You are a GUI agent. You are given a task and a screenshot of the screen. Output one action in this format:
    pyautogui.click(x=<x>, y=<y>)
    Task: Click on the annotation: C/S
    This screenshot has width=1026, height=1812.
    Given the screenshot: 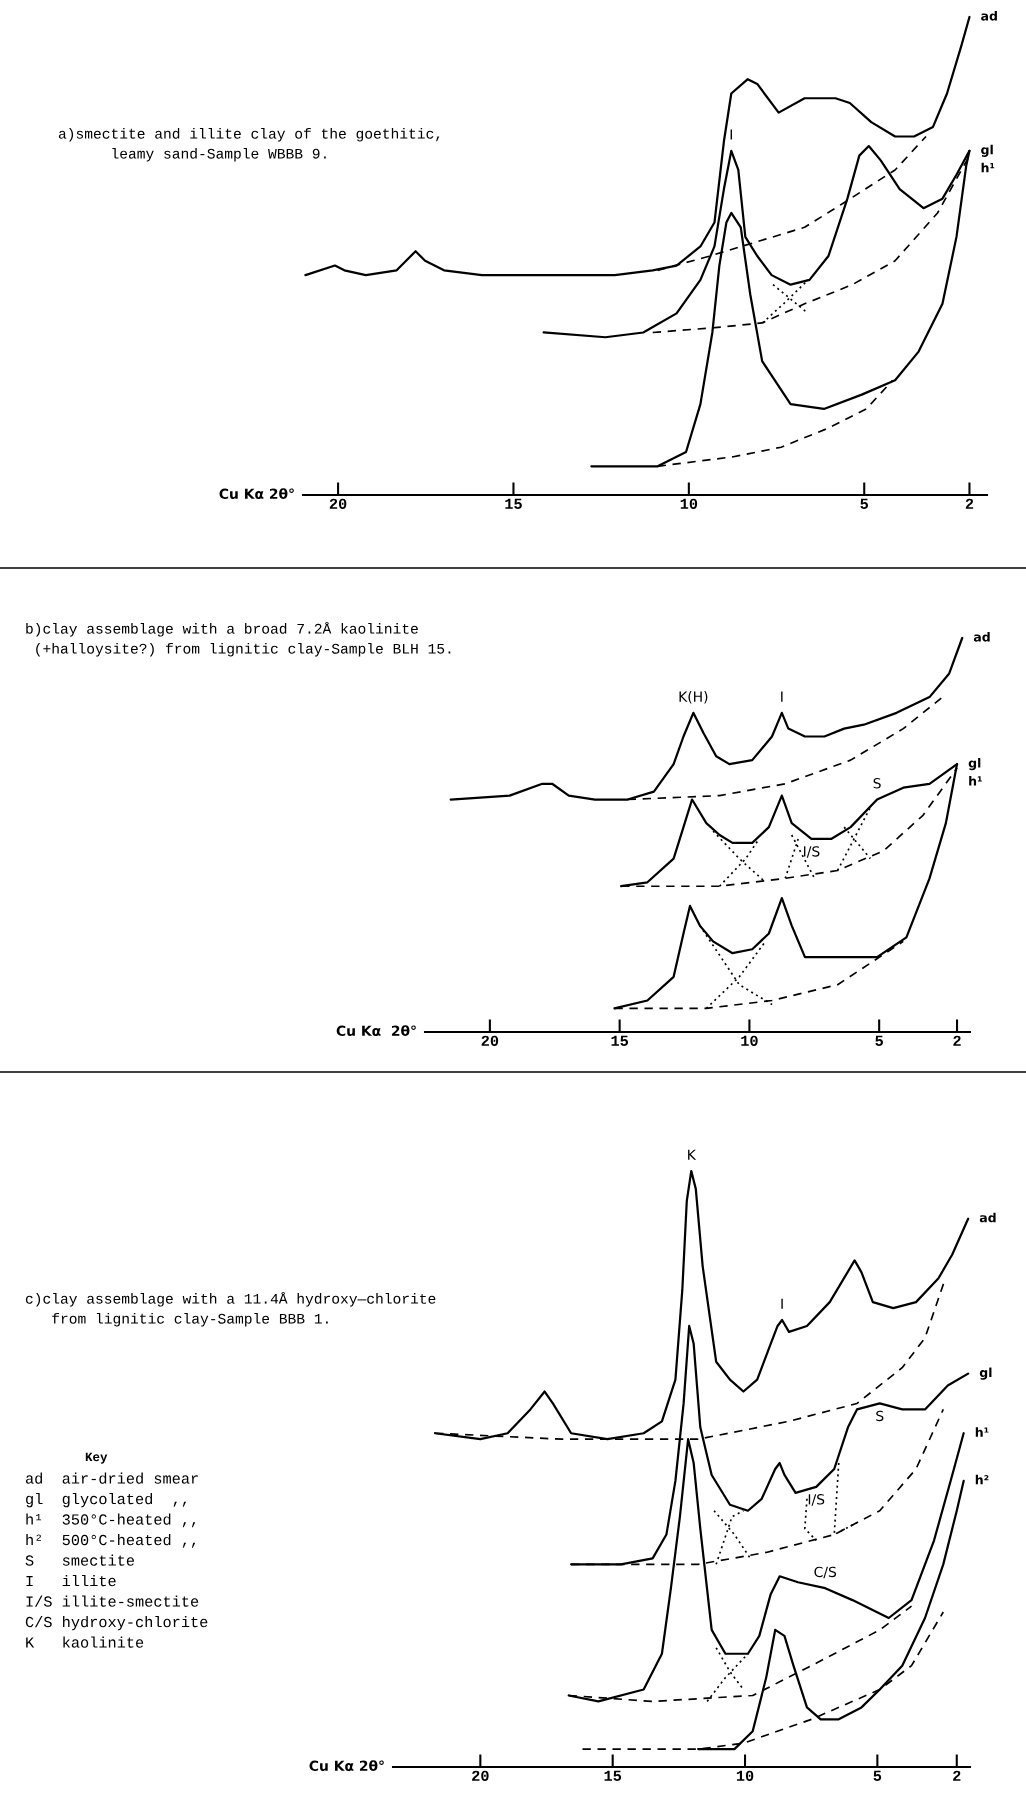 What is the action you would take?
    pyautogui.click(x=825, y=1572)
    